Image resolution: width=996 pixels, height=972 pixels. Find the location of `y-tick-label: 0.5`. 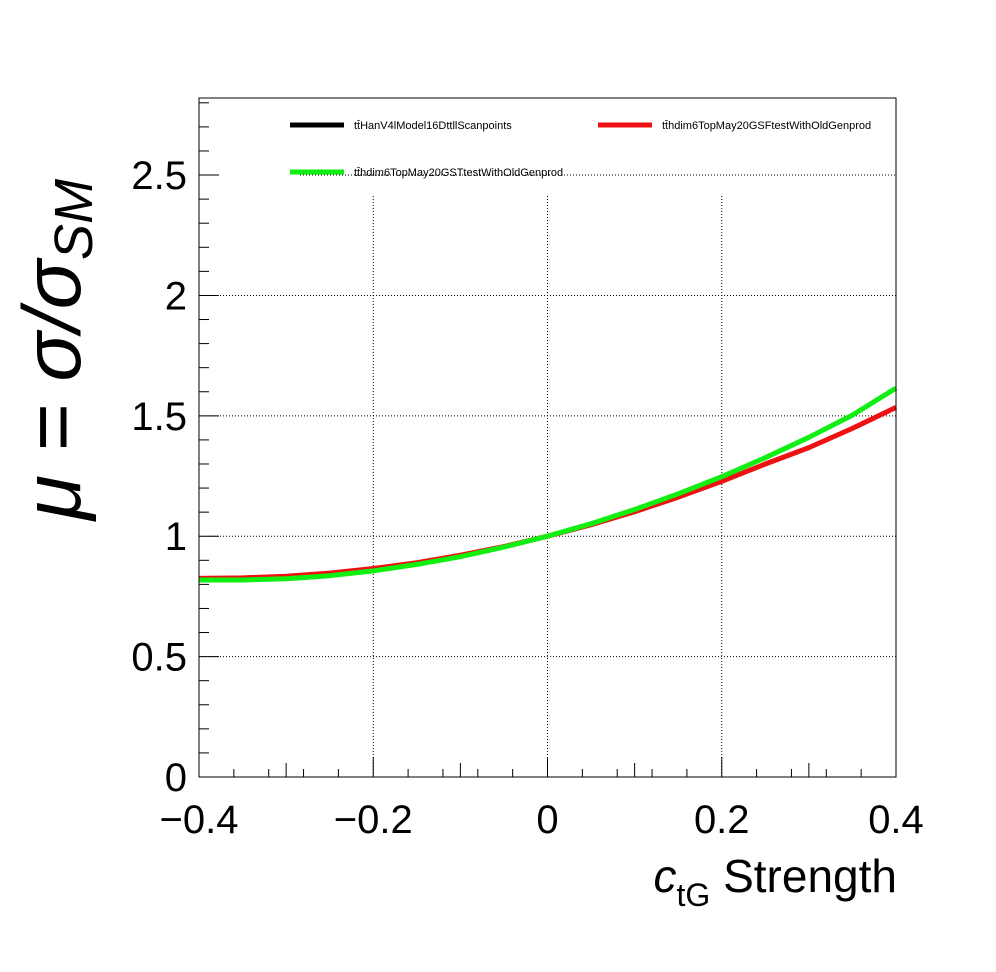

y-tick-label: 0.5 is located at coordinates (159, 658).